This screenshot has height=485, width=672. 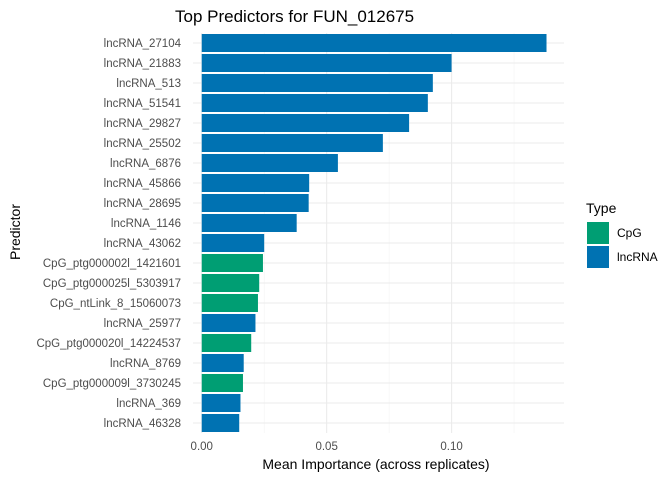 I want to click on x-tick-labels: 0.00 0.05 0.10, so click(x=327, y=447).